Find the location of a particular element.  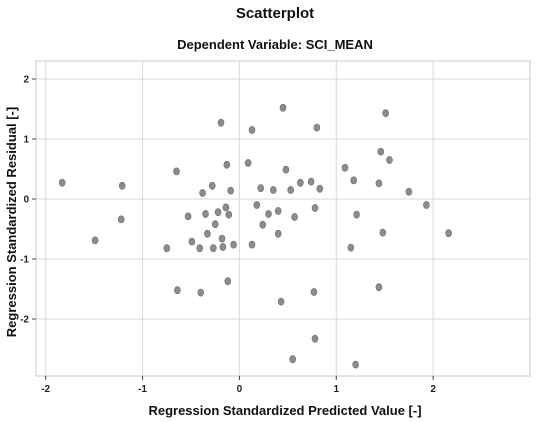

x-tick-label: 0 is located at coordinates (240, 389).